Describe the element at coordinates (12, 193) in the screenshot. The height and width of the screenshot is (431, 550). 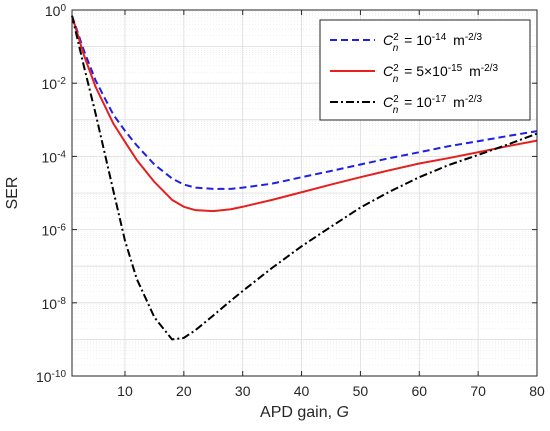
I see `y-axis-label: SER` at that location.